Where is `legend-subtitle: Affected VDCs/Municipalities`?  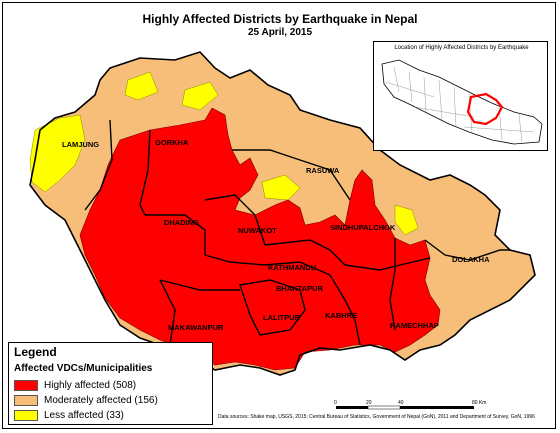
legend-subtitle: Affected VDCs/Municipalities is located at coordinates (83, 368).